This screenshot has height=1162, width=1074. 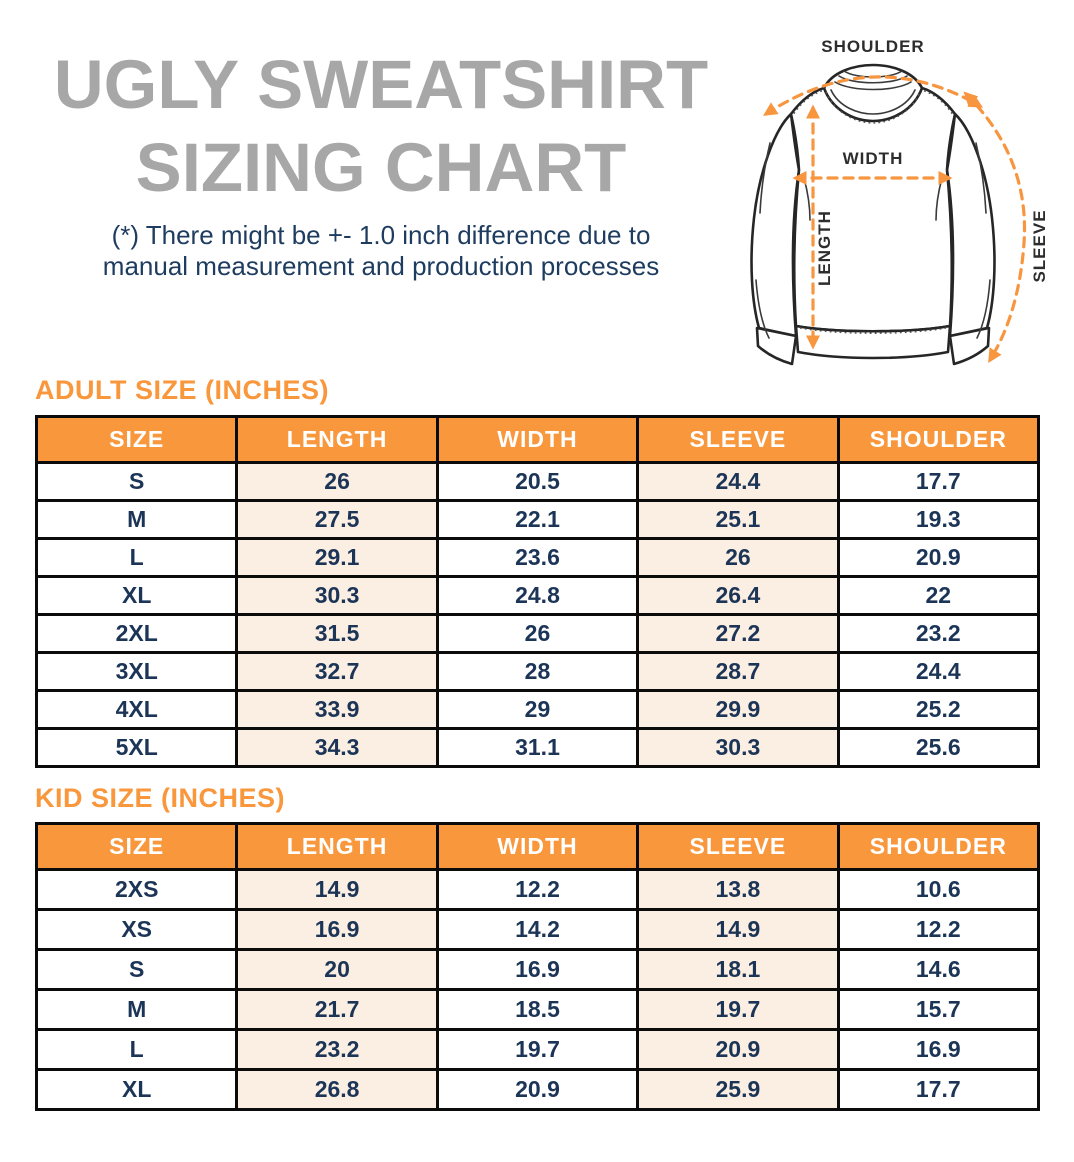 I want to click on table-row: L 23.2 19.7 20.9 16.9, so click(x=537, y=1050).